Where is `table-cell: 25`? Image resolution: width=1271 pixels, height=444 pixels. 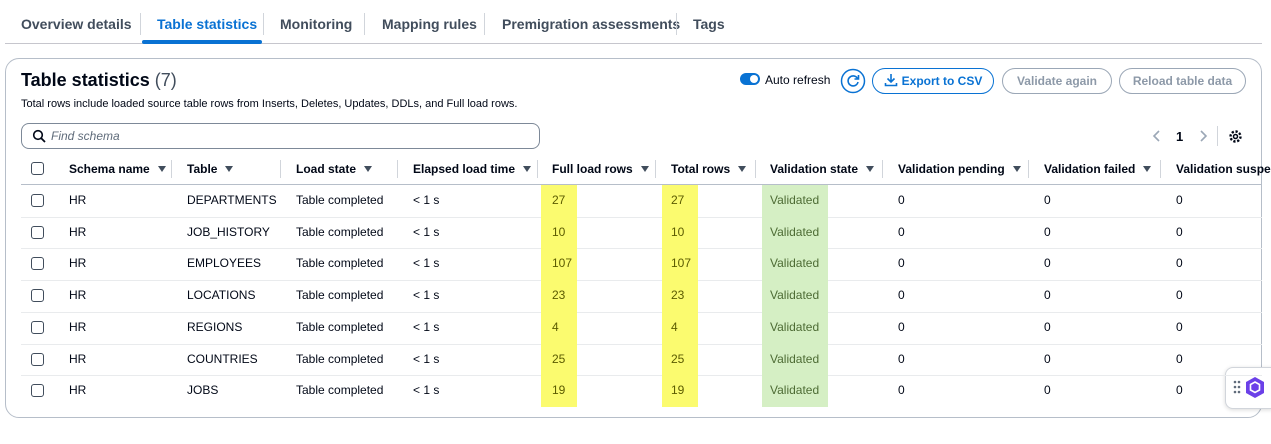
table-cell: 25 is located at coordinates (678, 358).